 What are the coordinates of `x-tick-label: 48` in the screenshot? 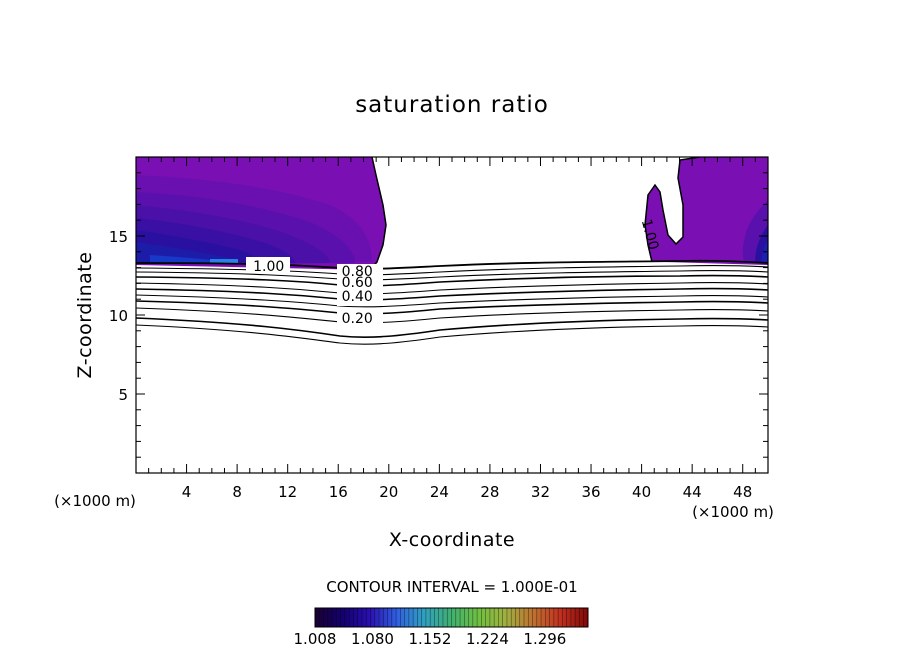 It's located at (742, 492).